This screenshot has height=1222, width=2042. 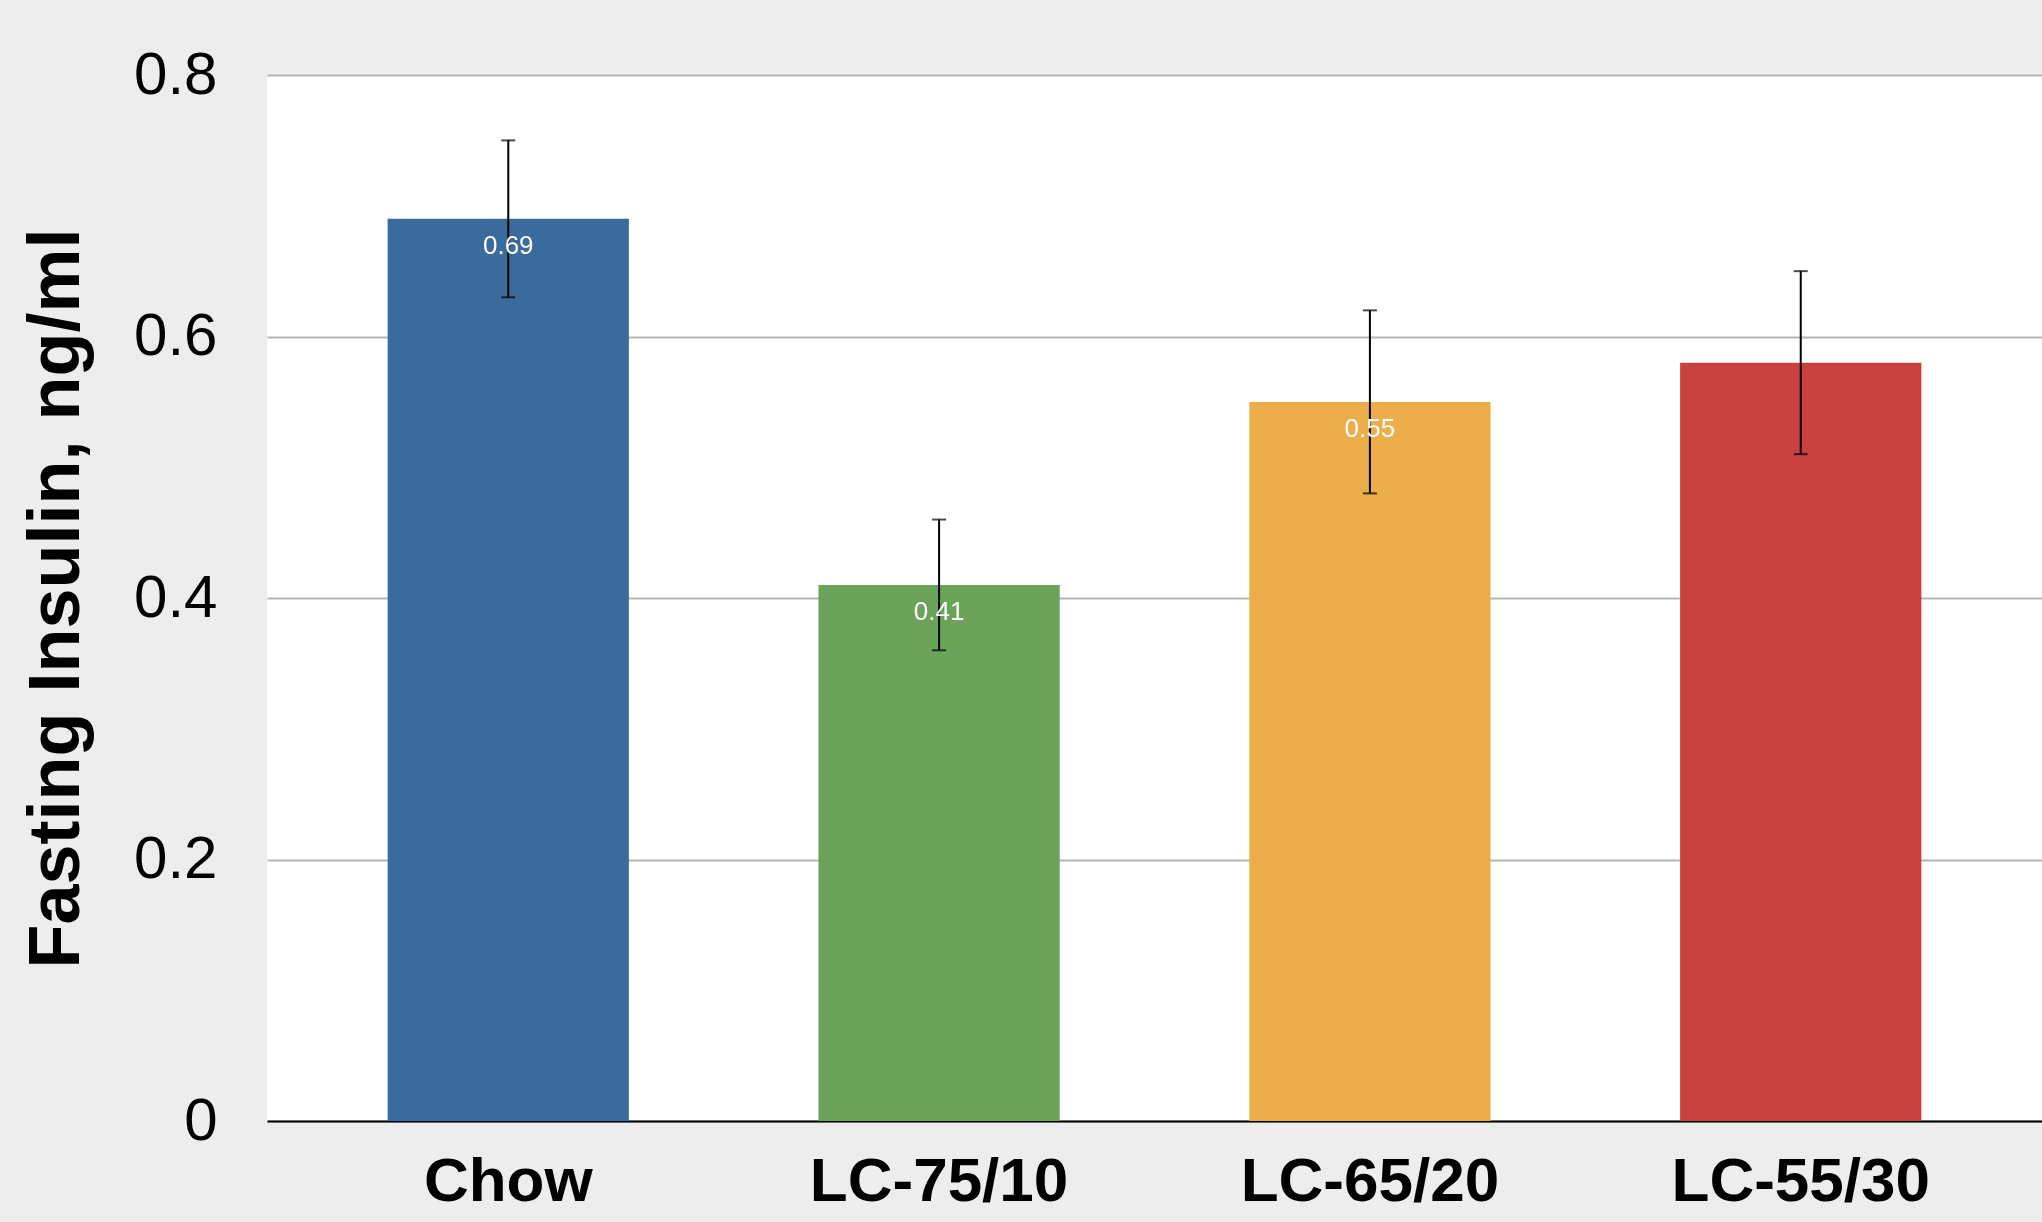 I want to click on y-tick-label: 0.2, so click(x=176, y=857).